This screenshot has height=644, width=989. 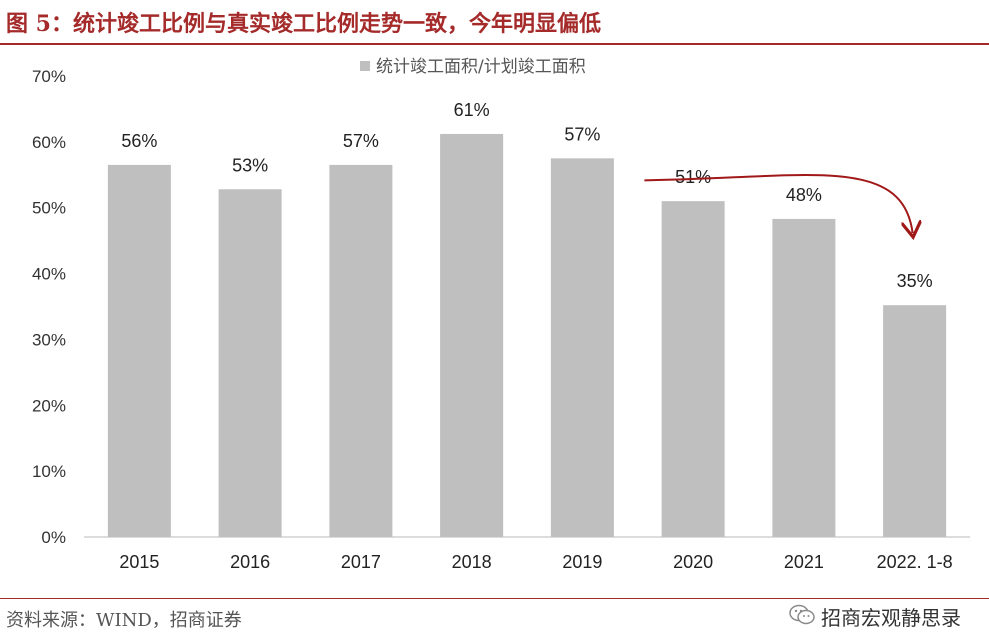 I want to click on y-tick-label: 70%, so click(x=49, y=76).